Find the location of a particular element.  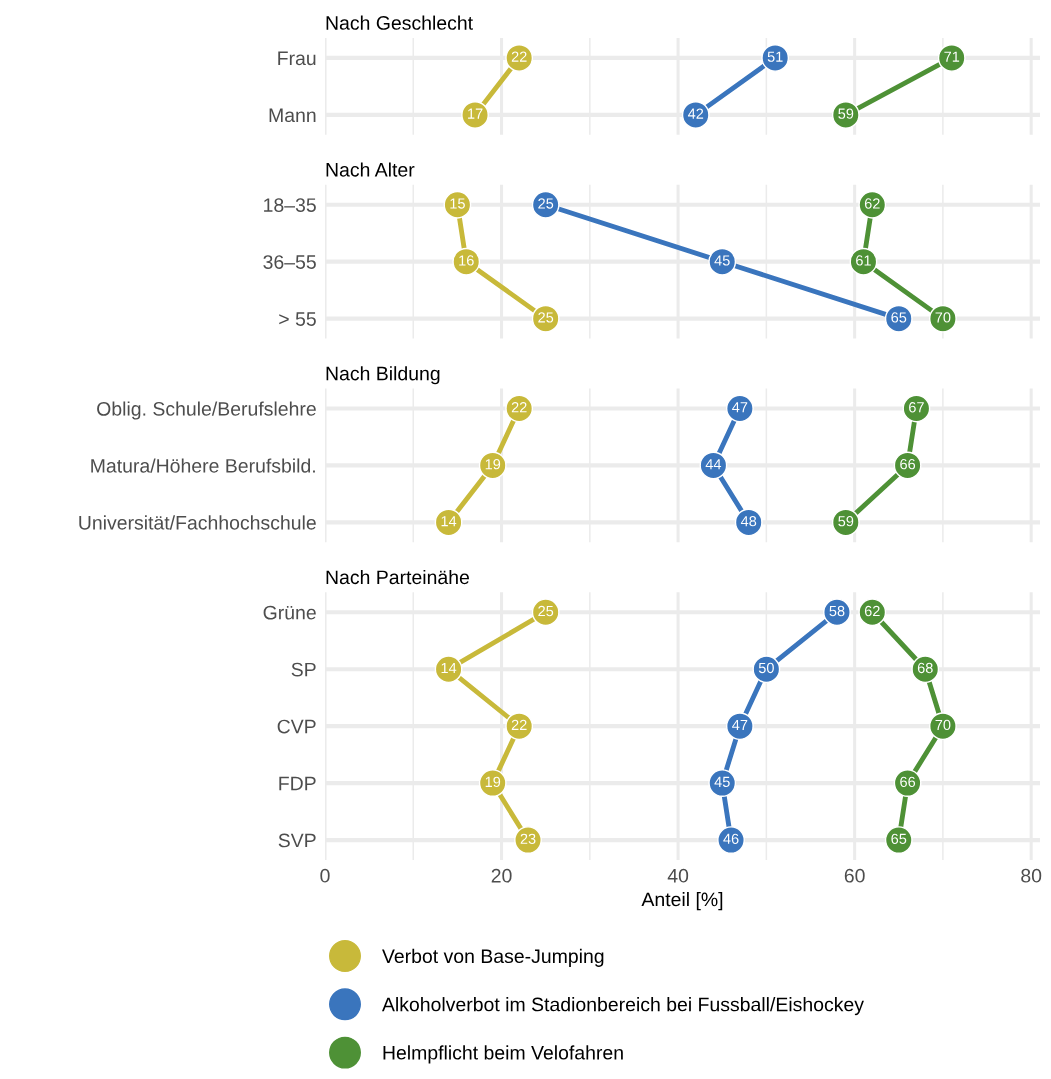

y-tick-label: FDP is located at coordinates (297, 783).